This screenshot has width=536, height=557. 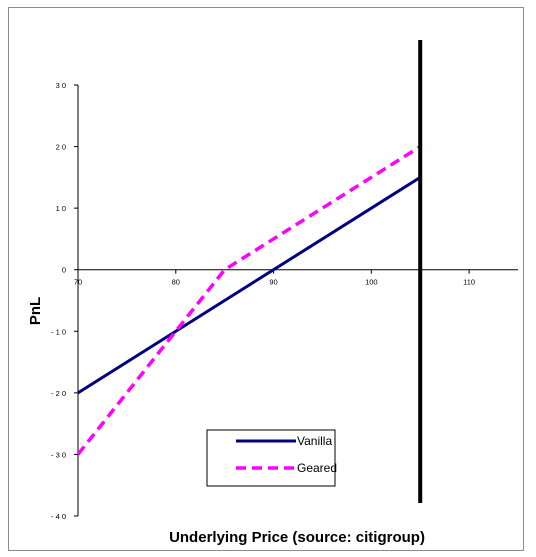 I want to click on legend: Vanilla Geared, so click(x=271, y=458).